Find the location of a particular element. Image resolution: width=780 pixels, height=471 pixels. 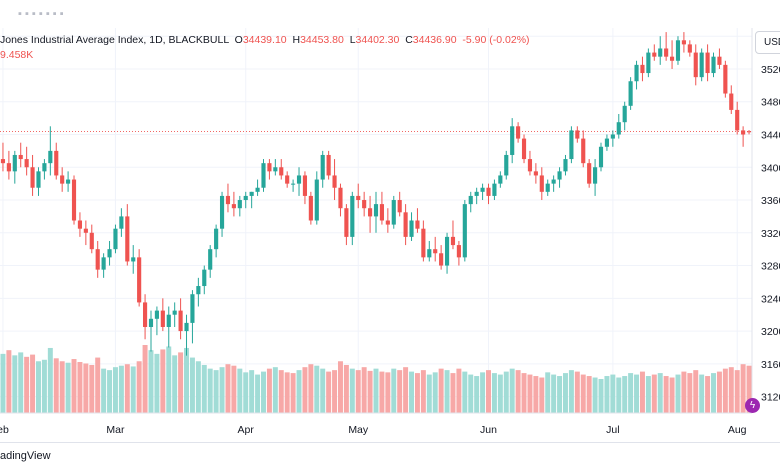

y-tick-label: 33600 is located at coordinates (770, 201).